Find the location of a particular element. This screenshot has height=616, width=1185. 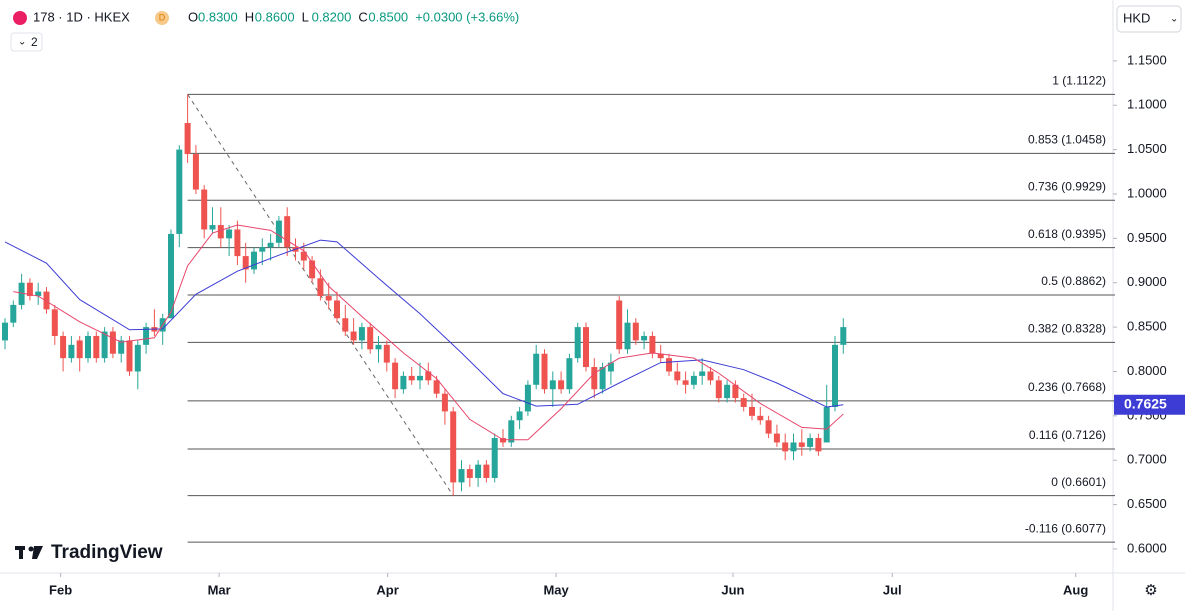

tv-logo: TradingView is located at coordinates (107, 552).